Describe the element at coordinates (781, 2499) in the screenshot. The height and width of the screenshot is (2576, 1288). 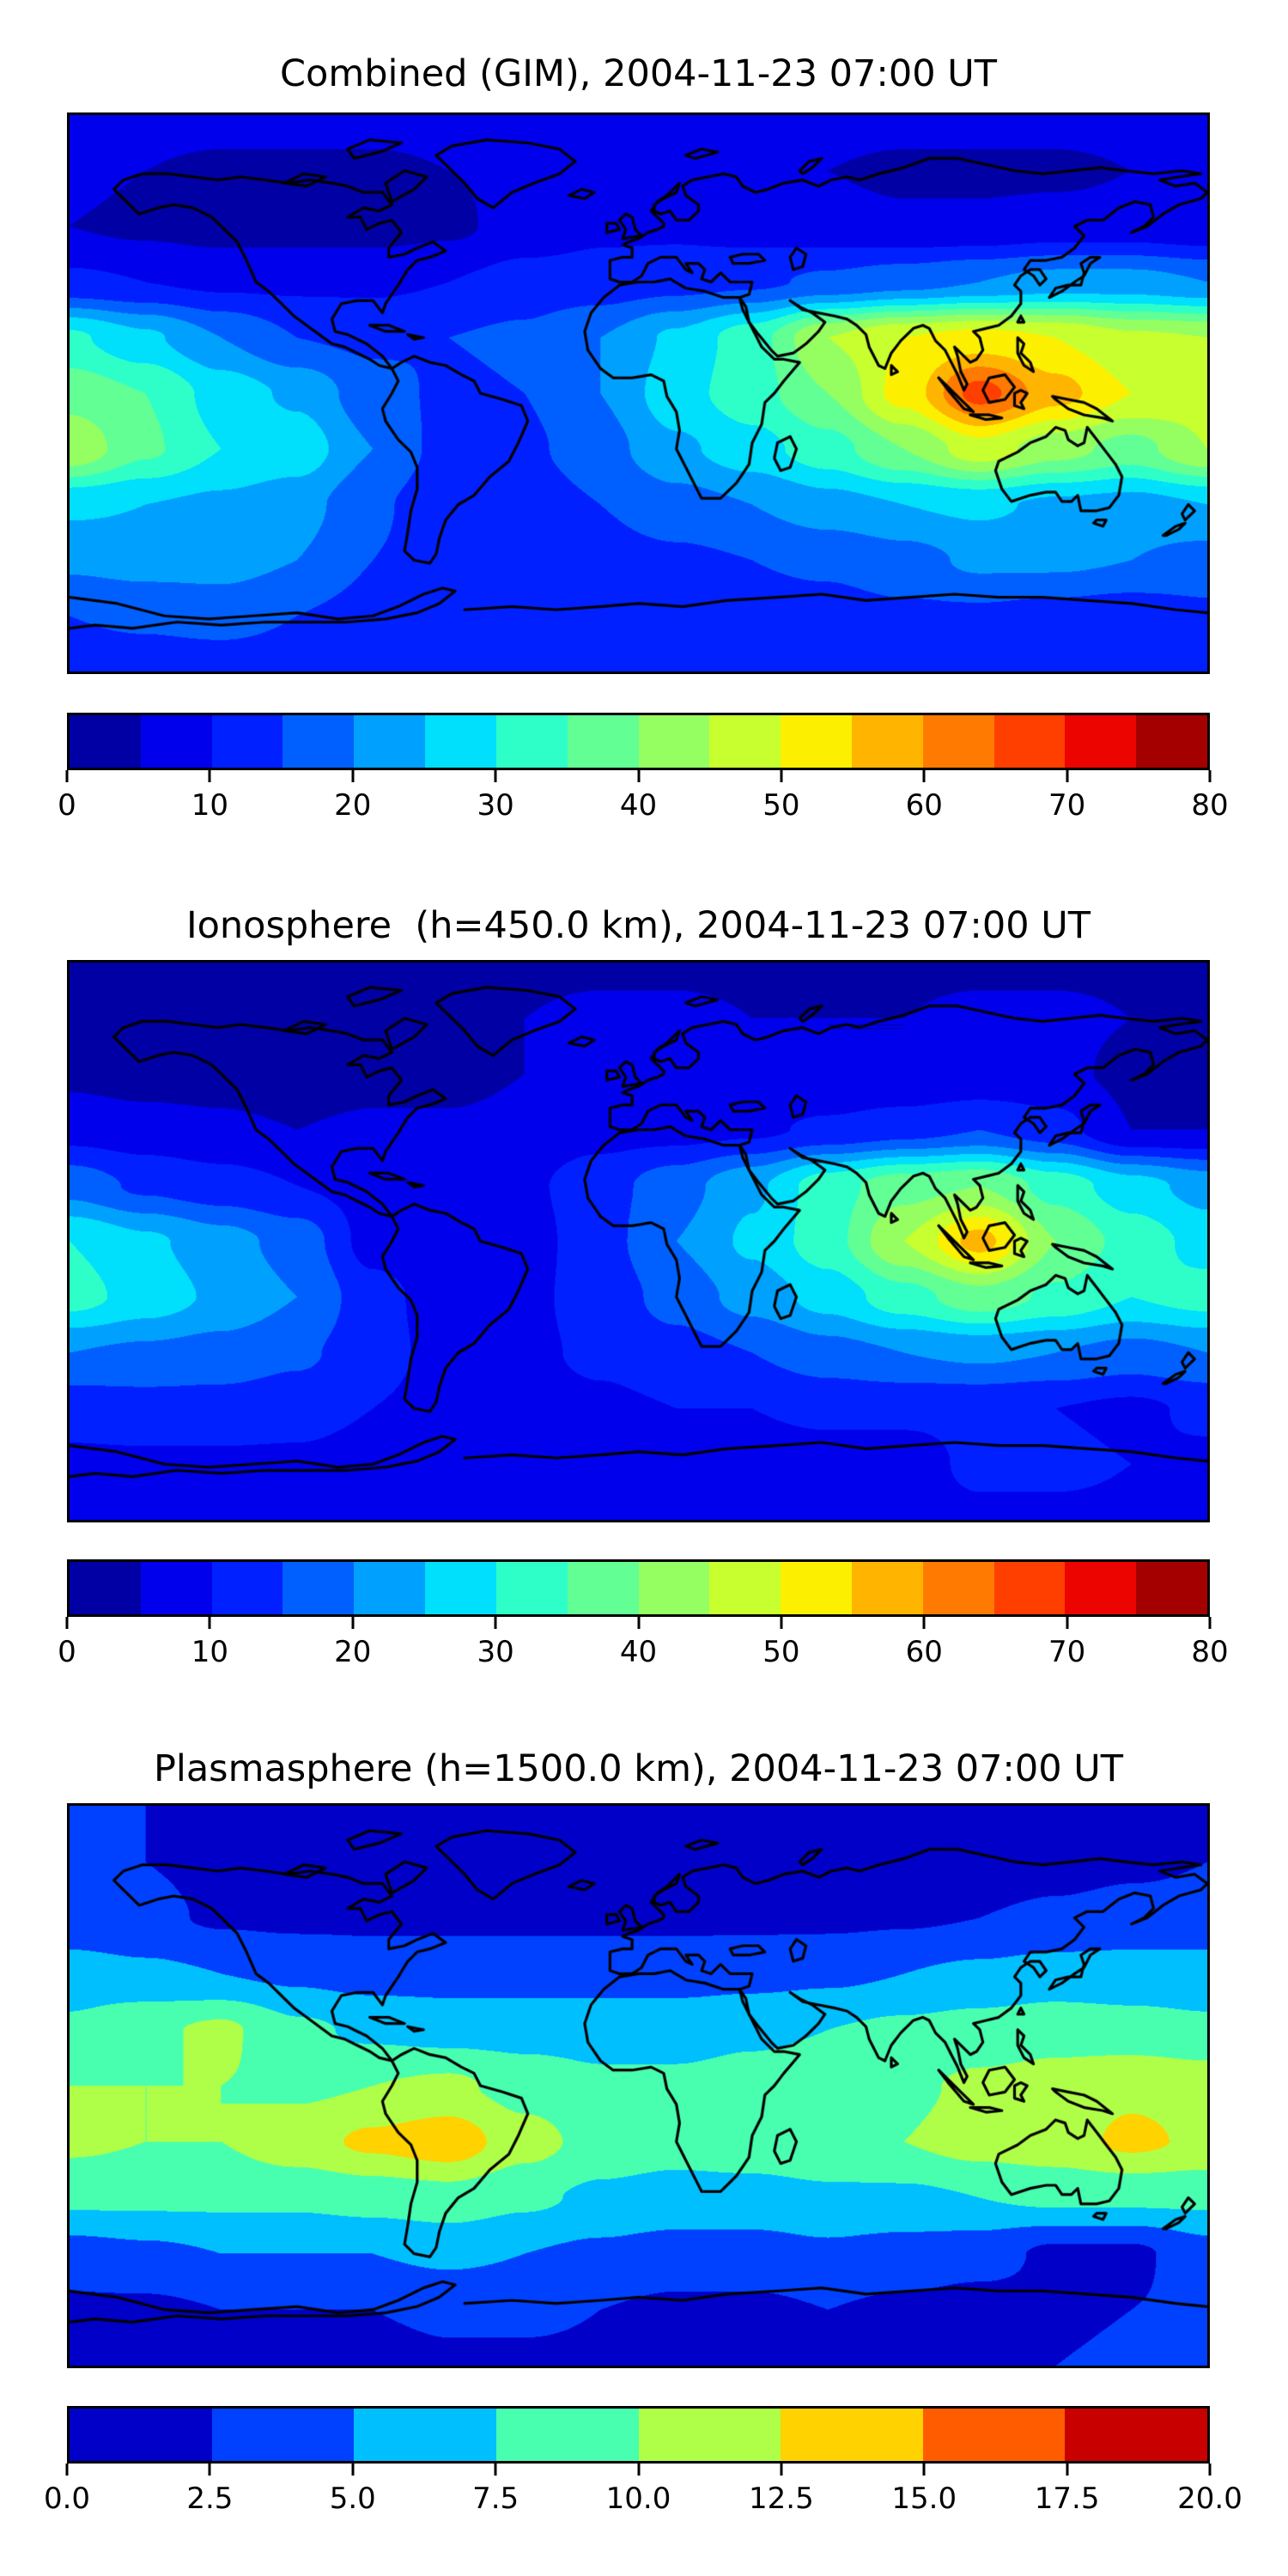
I see `colorbar-tick-label: 12.5` at that location.